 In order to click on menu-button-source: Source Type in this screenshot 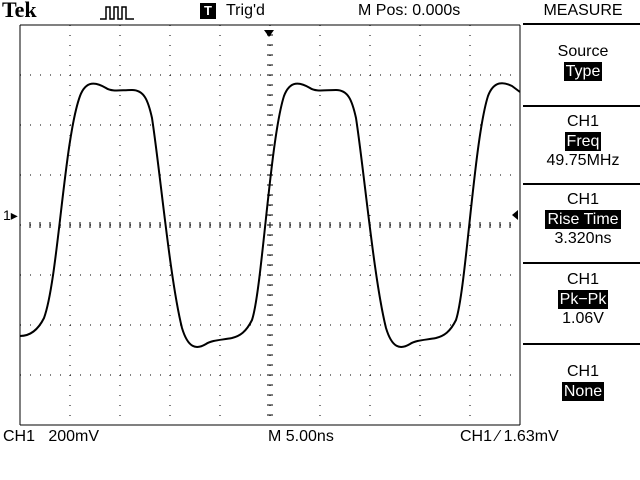, I will do `click(583, 61)`.